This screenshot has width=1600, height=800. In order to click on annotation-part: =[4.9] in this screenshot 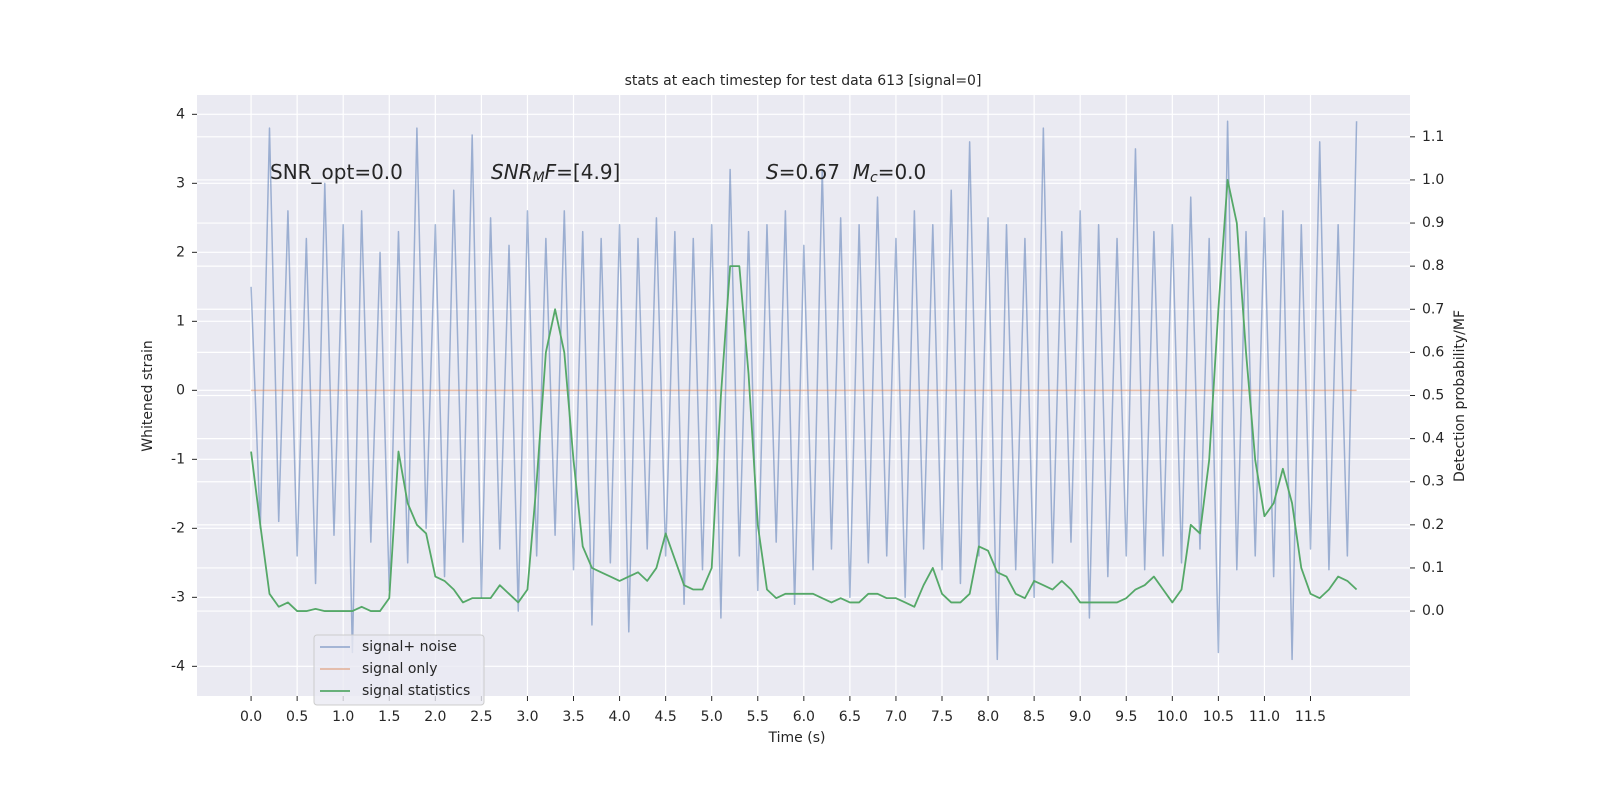, I will do `click(588, 172)`.